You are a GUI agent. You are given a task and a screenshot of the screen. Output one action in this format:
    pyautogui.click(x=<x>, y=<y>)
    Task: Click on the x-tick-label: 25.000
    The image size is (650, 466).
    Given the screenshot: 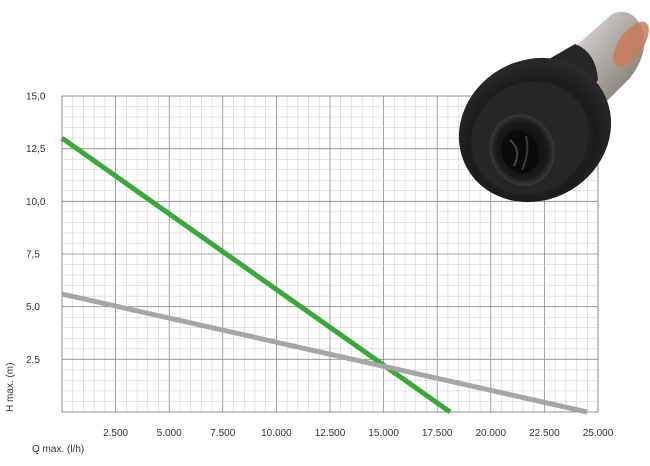 What is the action you would take?
    pyautogui.click(x=598, y=433)
    